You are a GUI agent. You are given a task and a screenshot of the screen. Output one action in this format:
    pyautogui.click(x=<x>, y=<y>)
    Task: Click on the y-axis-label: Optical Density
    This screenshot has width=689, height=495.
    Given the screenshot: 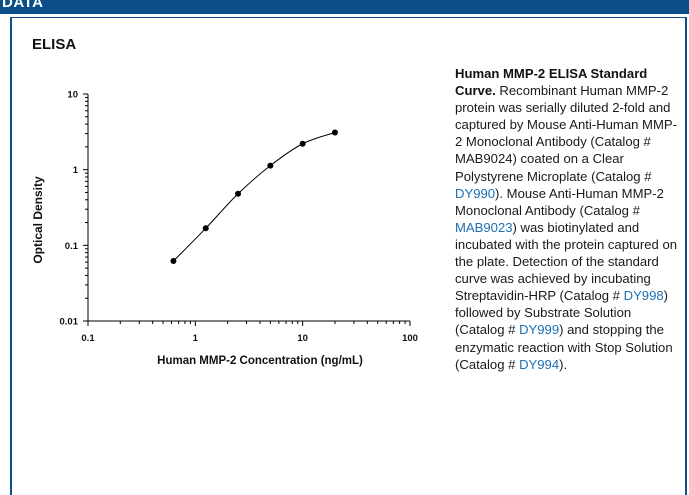 What is the action you would take?
    pyautogui.click(x=38, y=220)
    